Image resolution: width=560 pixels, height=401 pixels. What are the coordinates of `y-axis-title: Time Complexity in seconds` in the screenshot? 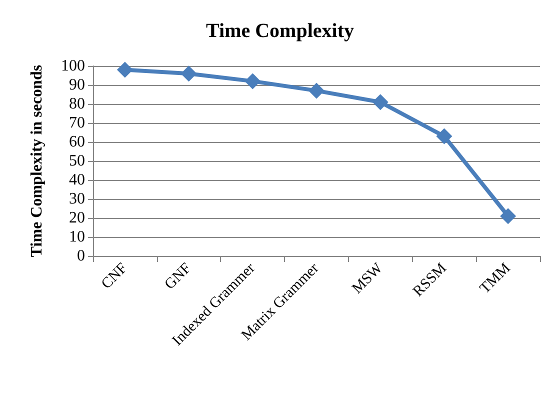 It's located at (37, 161).